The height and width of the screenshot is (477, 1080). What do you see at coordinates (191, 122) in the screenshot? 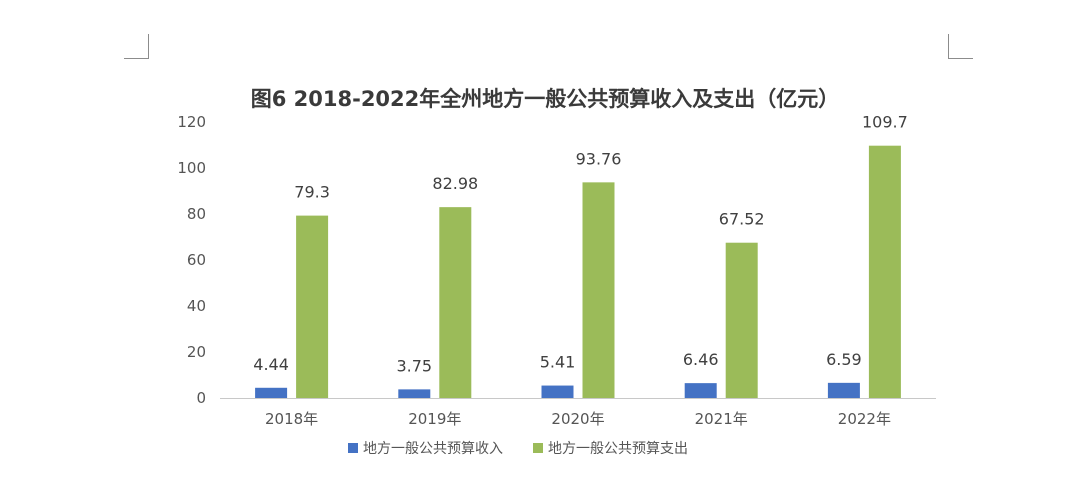
I see `y-tick-label: 120` at bounding box center [191, 122].